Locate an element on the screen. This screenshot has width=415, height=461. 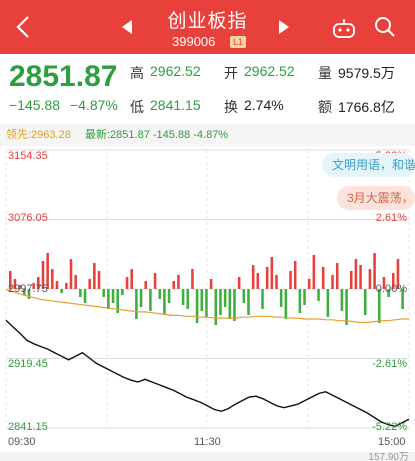
back-arrow-icon is located at coordinates (24, 27).